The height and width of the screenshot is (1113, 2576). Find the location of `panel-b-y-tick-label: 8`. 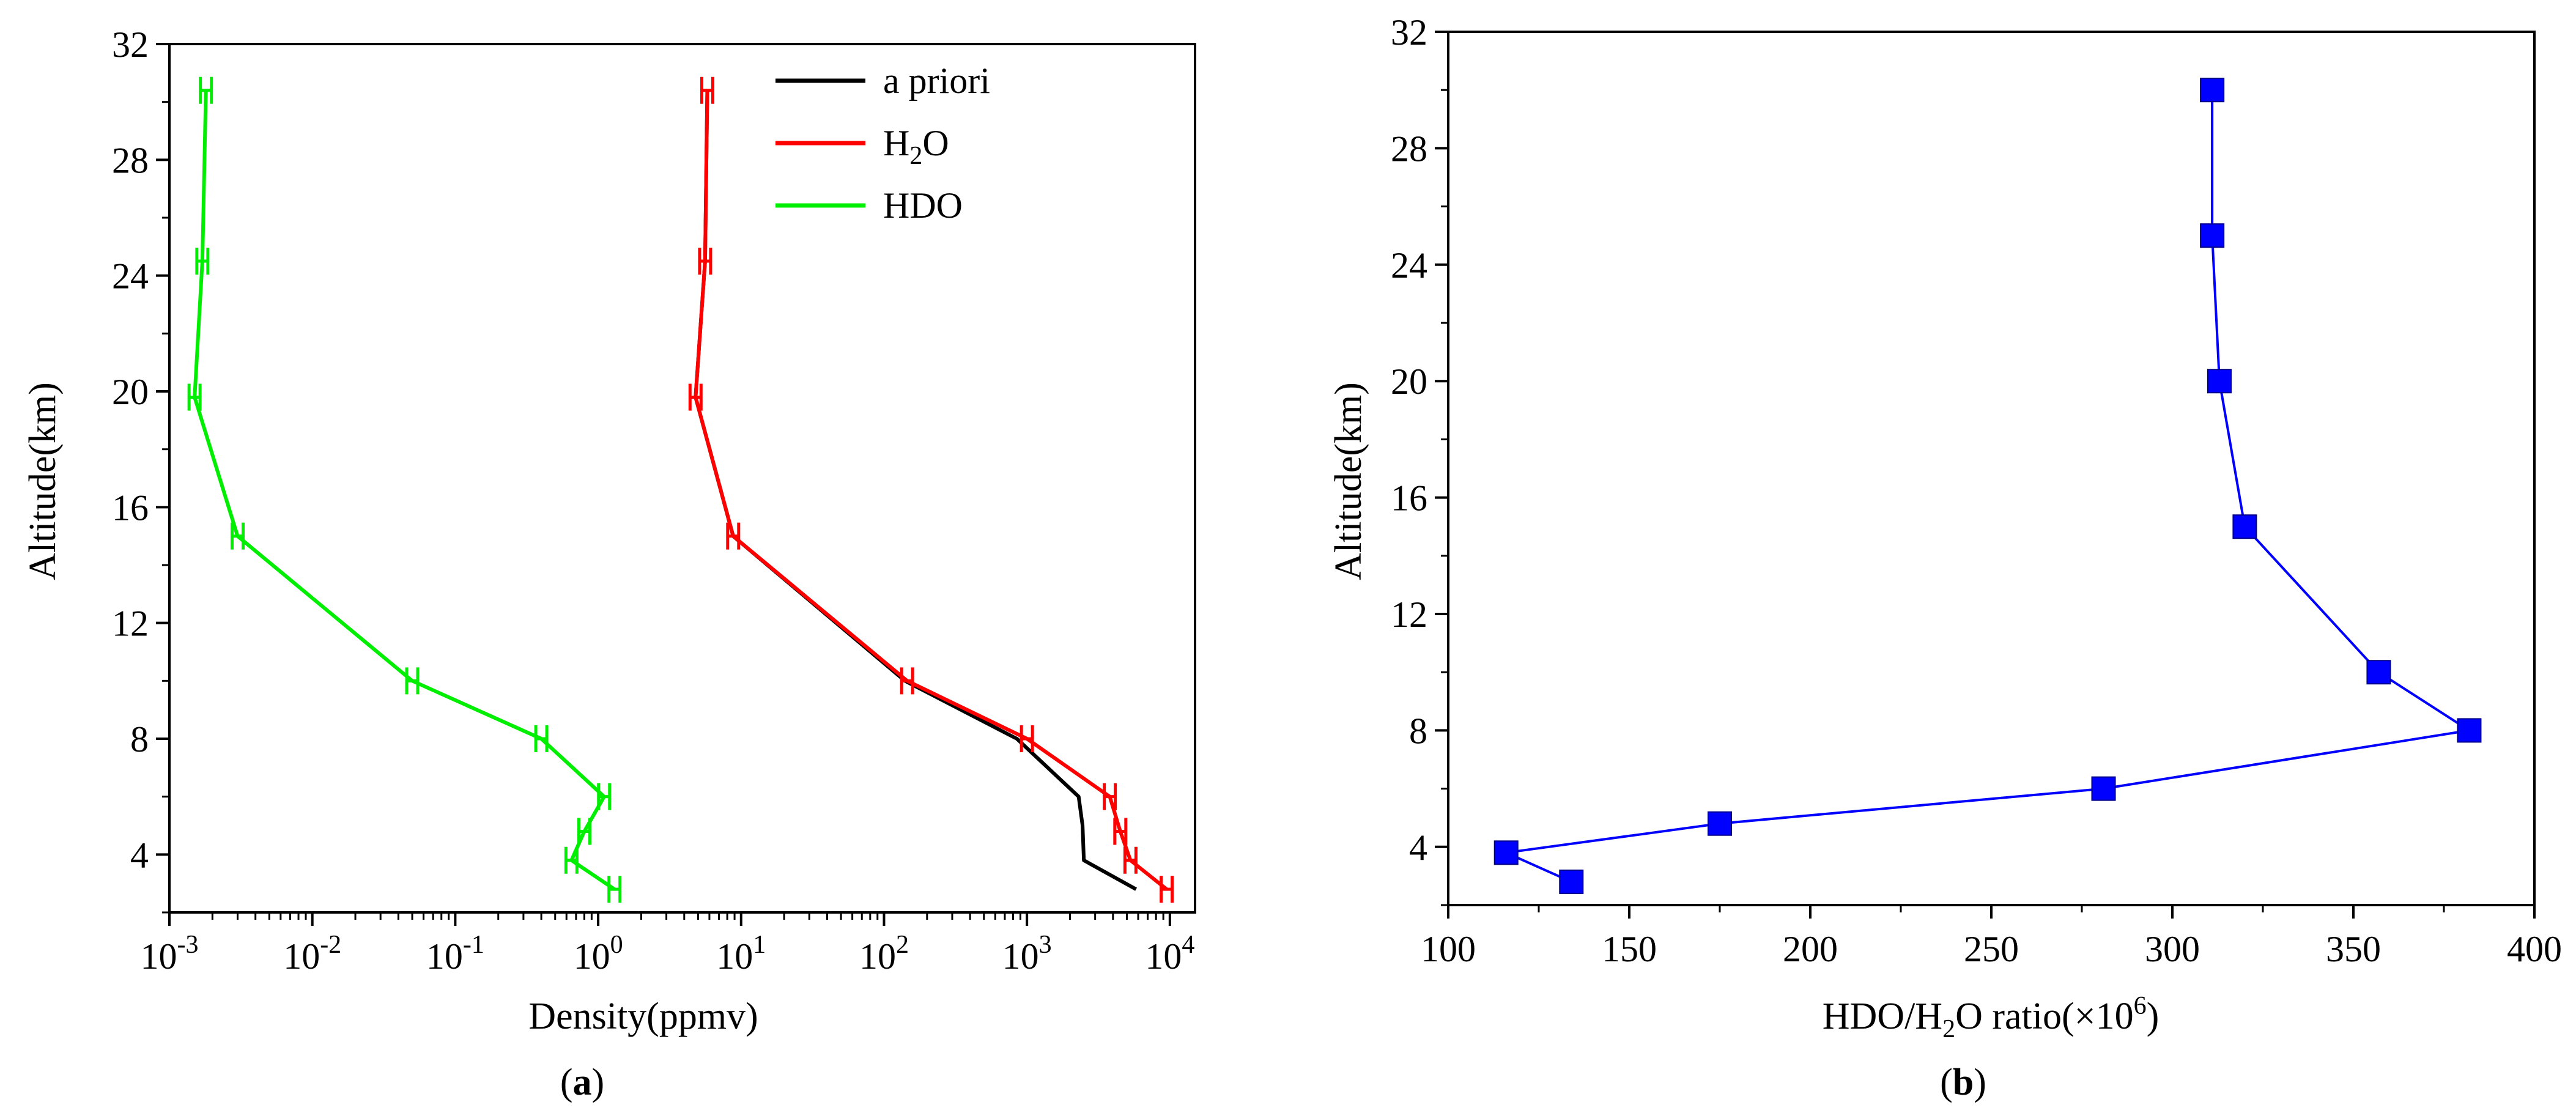

panel-b-y-tick-label: 8 is located at coordinates (1418, 731).